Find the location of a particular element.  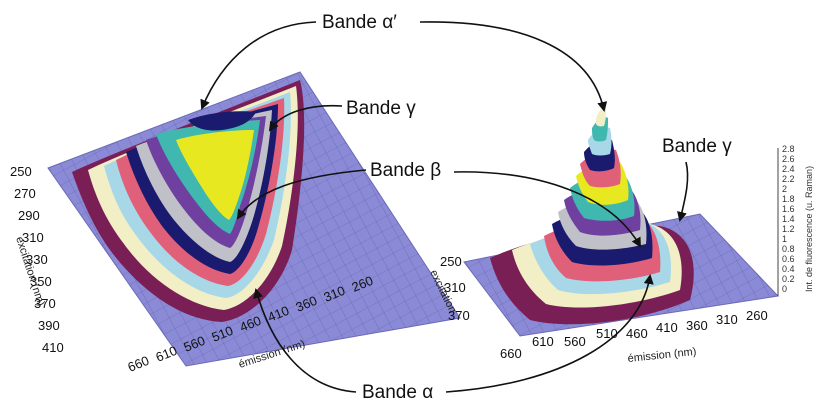

right-z-tick: 0.6 is located at coordinates (788, 259).